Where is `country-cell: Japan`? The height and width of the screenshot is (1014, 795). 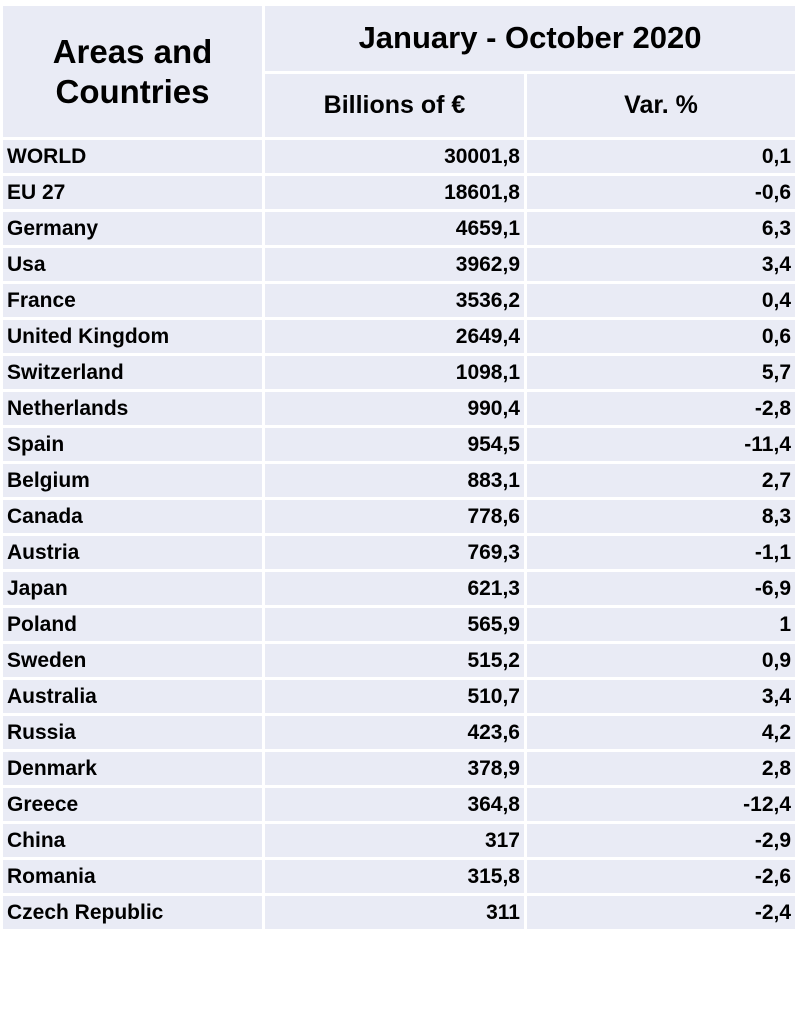
country-cell: Japan is located at coordinates (132, 588).